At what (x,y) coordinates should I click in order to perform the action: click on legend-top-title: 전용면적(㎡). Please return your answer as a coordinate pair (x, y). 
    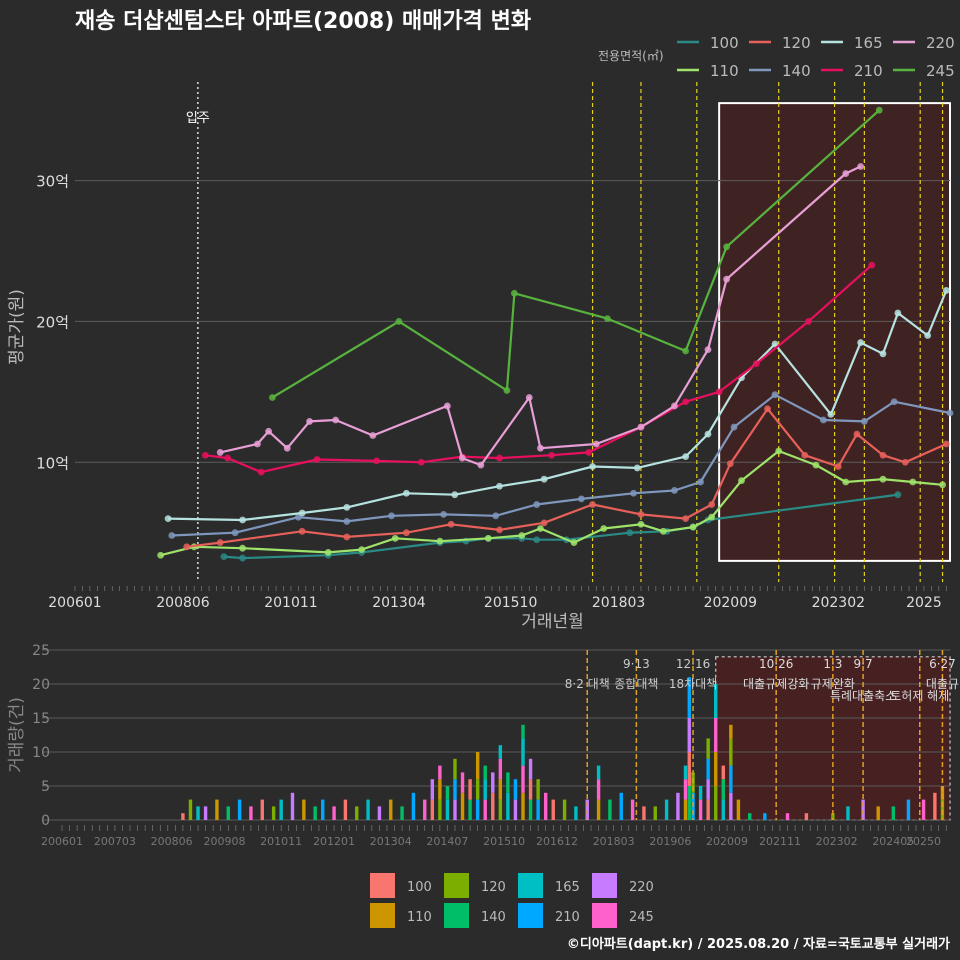
    Looking at the image, I should click on (631, 56).